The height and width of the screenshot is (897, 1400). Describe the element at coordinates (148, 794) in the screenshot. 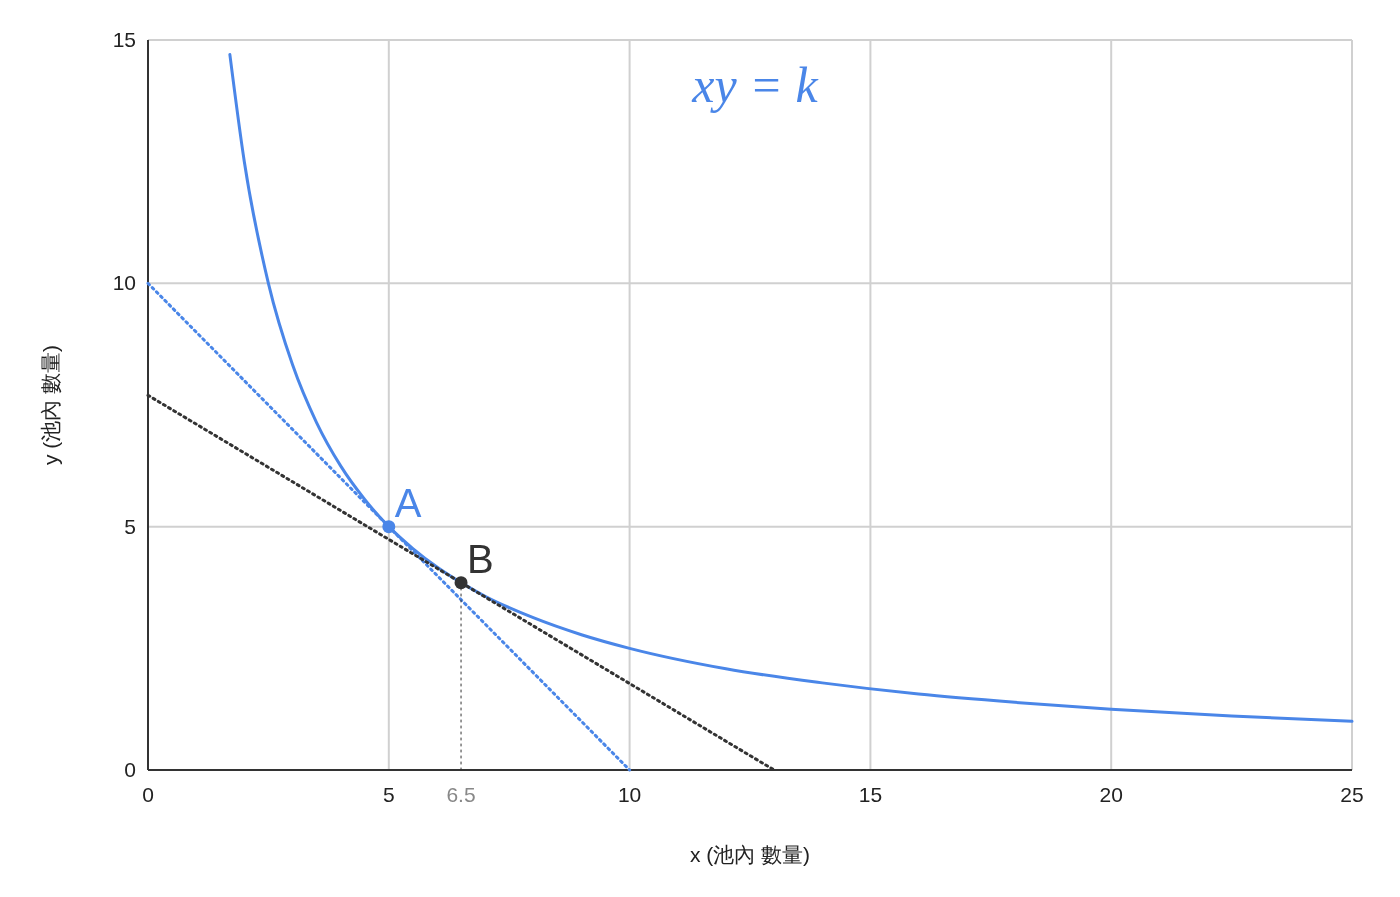

I see `x-tick-label: 0` at that location.